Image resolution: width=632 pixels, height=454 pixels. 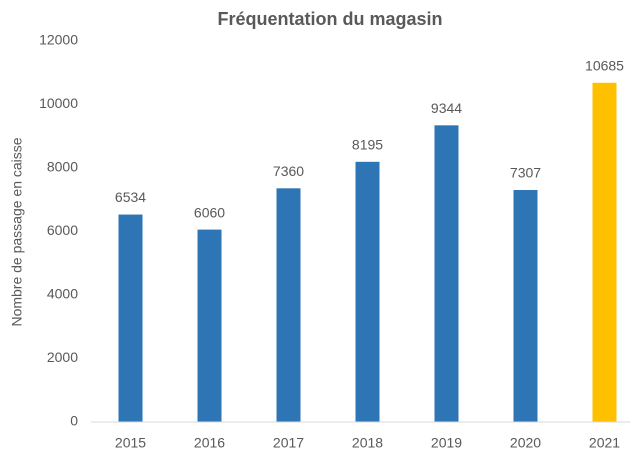 I want to click on x-tick-label: 2015, so click(x=130, y=443).